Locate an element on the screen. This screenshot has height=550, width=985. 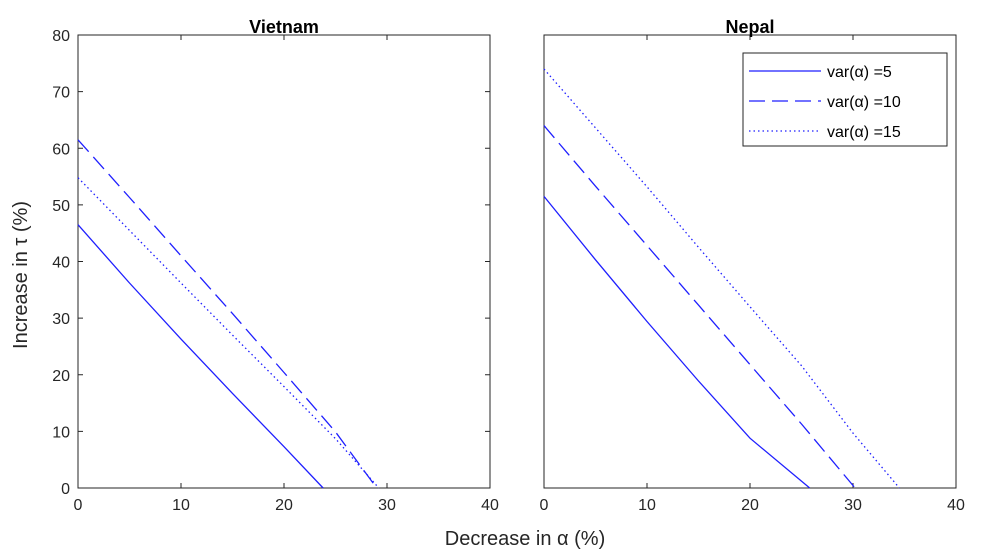
legend-1: var(α) =5 var(α) =10 var(α) =15 is located at coordinates (845, 99).